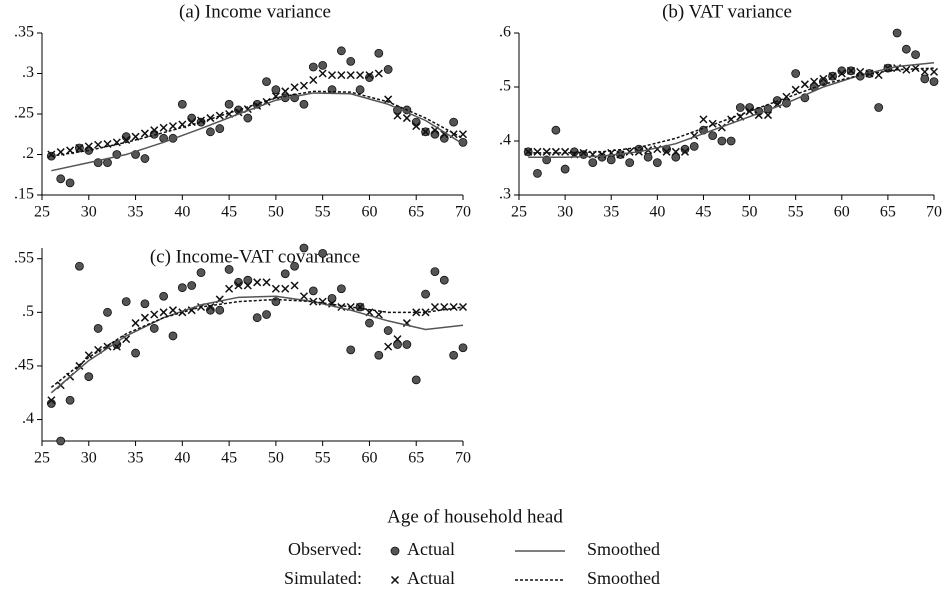 Image resolution: width=944 pixels, height=601 pixels. What do you see at coordinates (42, 458) in the screenshot?
I see `x-tick-label: 25` at bounding box center [42, 458].